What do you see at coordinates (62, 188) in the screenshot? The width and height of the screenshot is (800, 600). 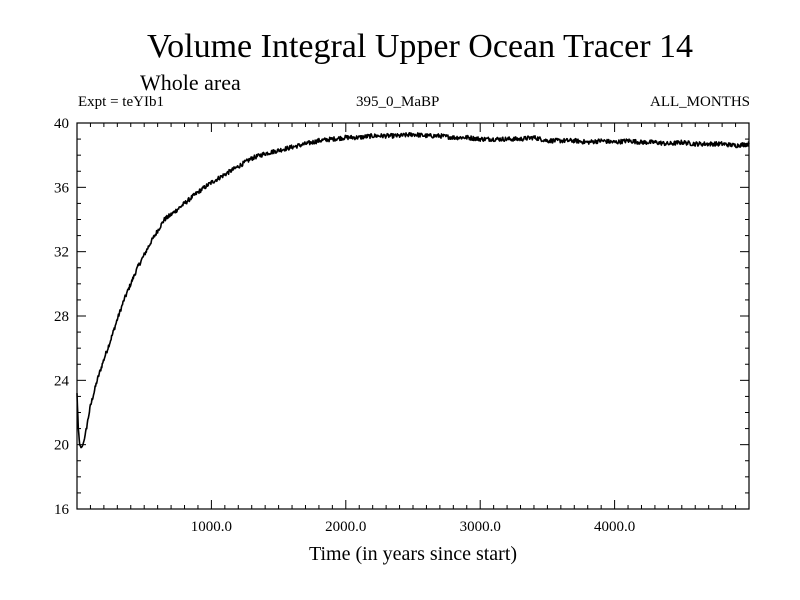 I see `y-tick-label: 36` at bounding box center [62, 188].